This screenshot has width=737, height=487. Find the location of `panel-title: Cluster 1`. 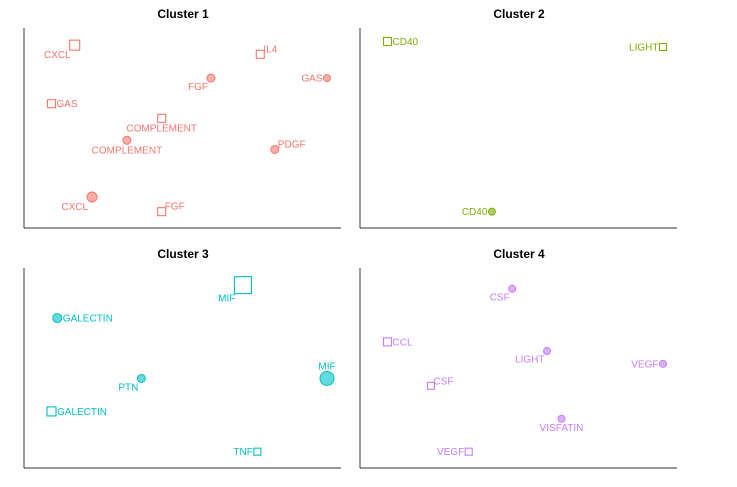

panel-title: Cluster 1 is located at coordinates (183, 14).